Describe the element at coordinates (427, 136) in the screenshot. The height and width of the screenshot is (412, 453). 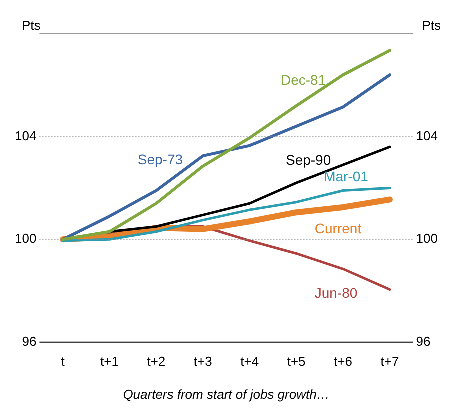
I see `y2-tick-label: 104` at that location.